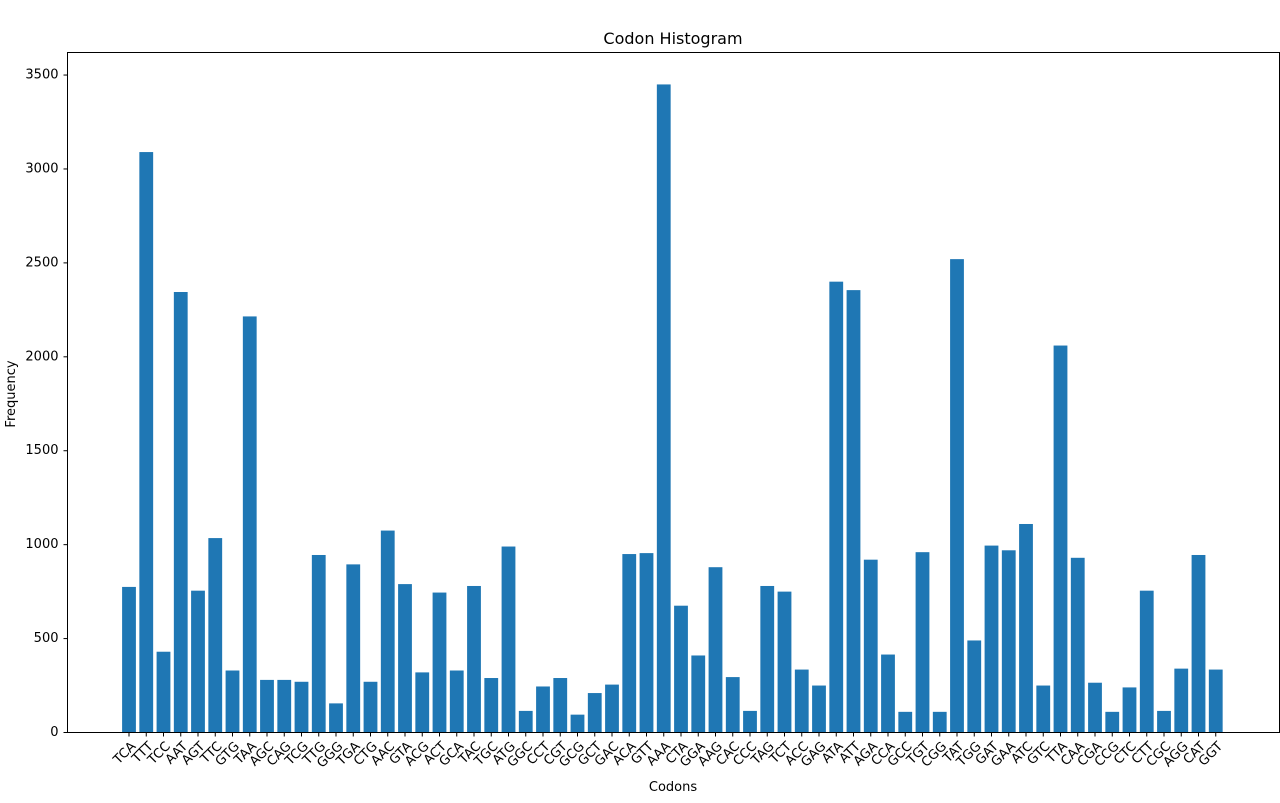 The image size is (1280, 803). I want to click on bar-cag, so click(284, 706).